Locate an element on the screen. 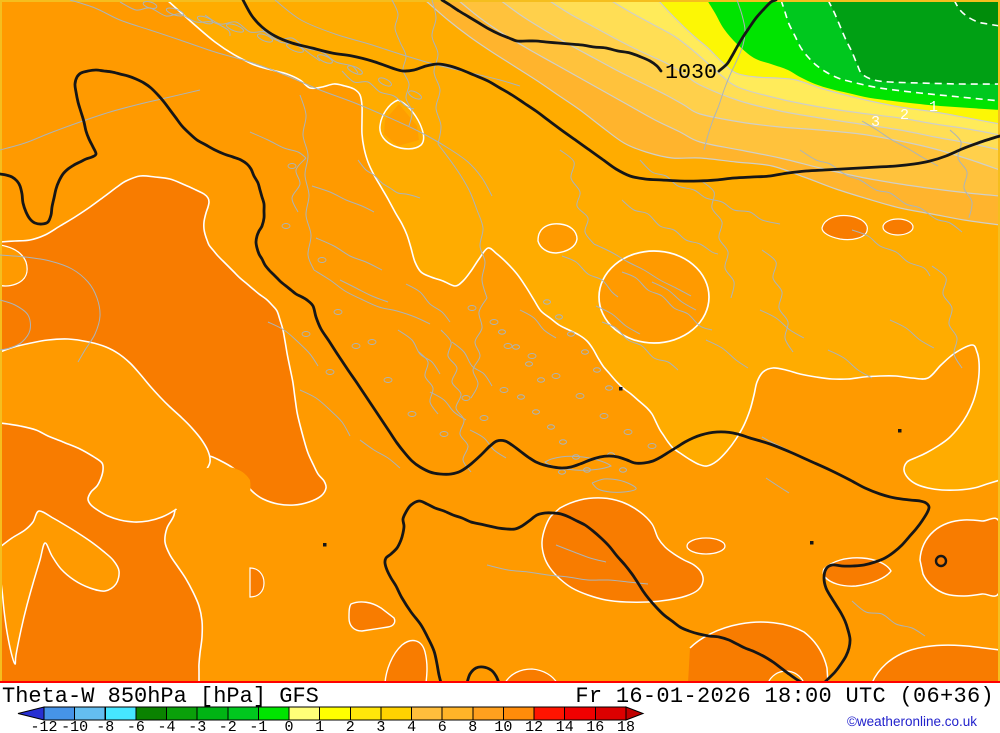 Image resolution: width=1000 pixels, height=733 pixels. svg-text: 1030 is located at coordinates (691, 73).